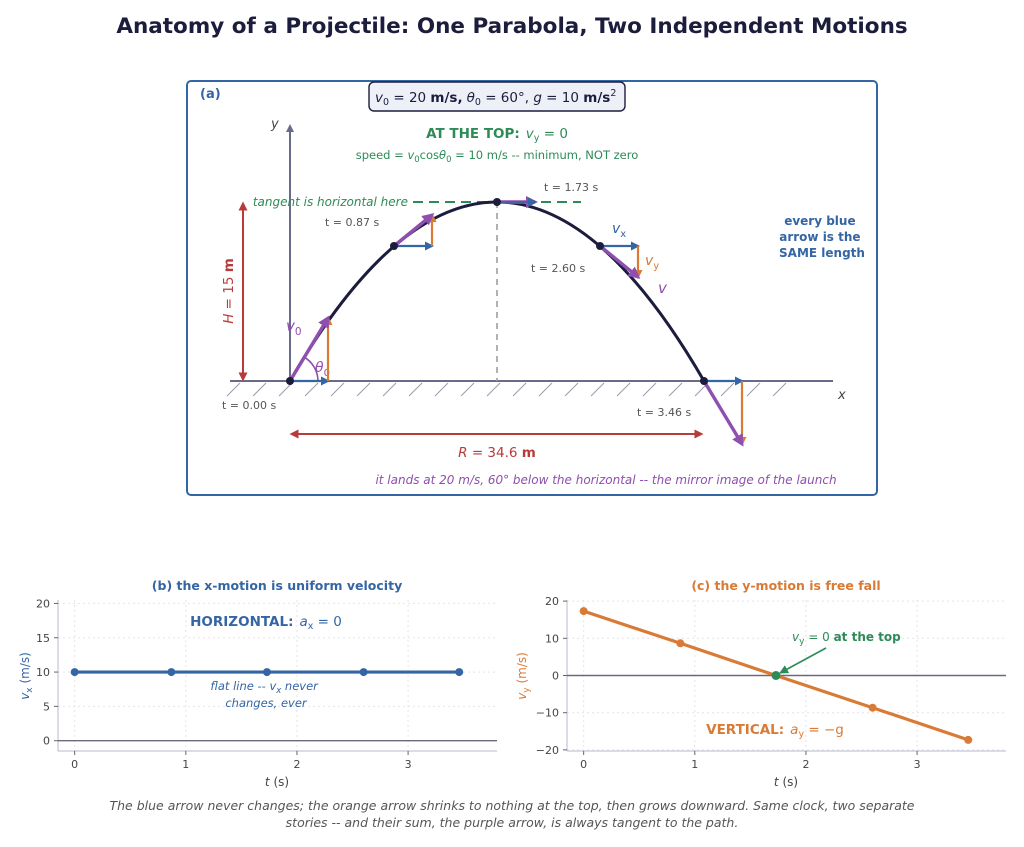 The width and height of the screenshot is (1024, 847). Describe the element at coordinates (527, 690) in the screenshot. I see `panel-c-ylabel-sub: y` at that location.